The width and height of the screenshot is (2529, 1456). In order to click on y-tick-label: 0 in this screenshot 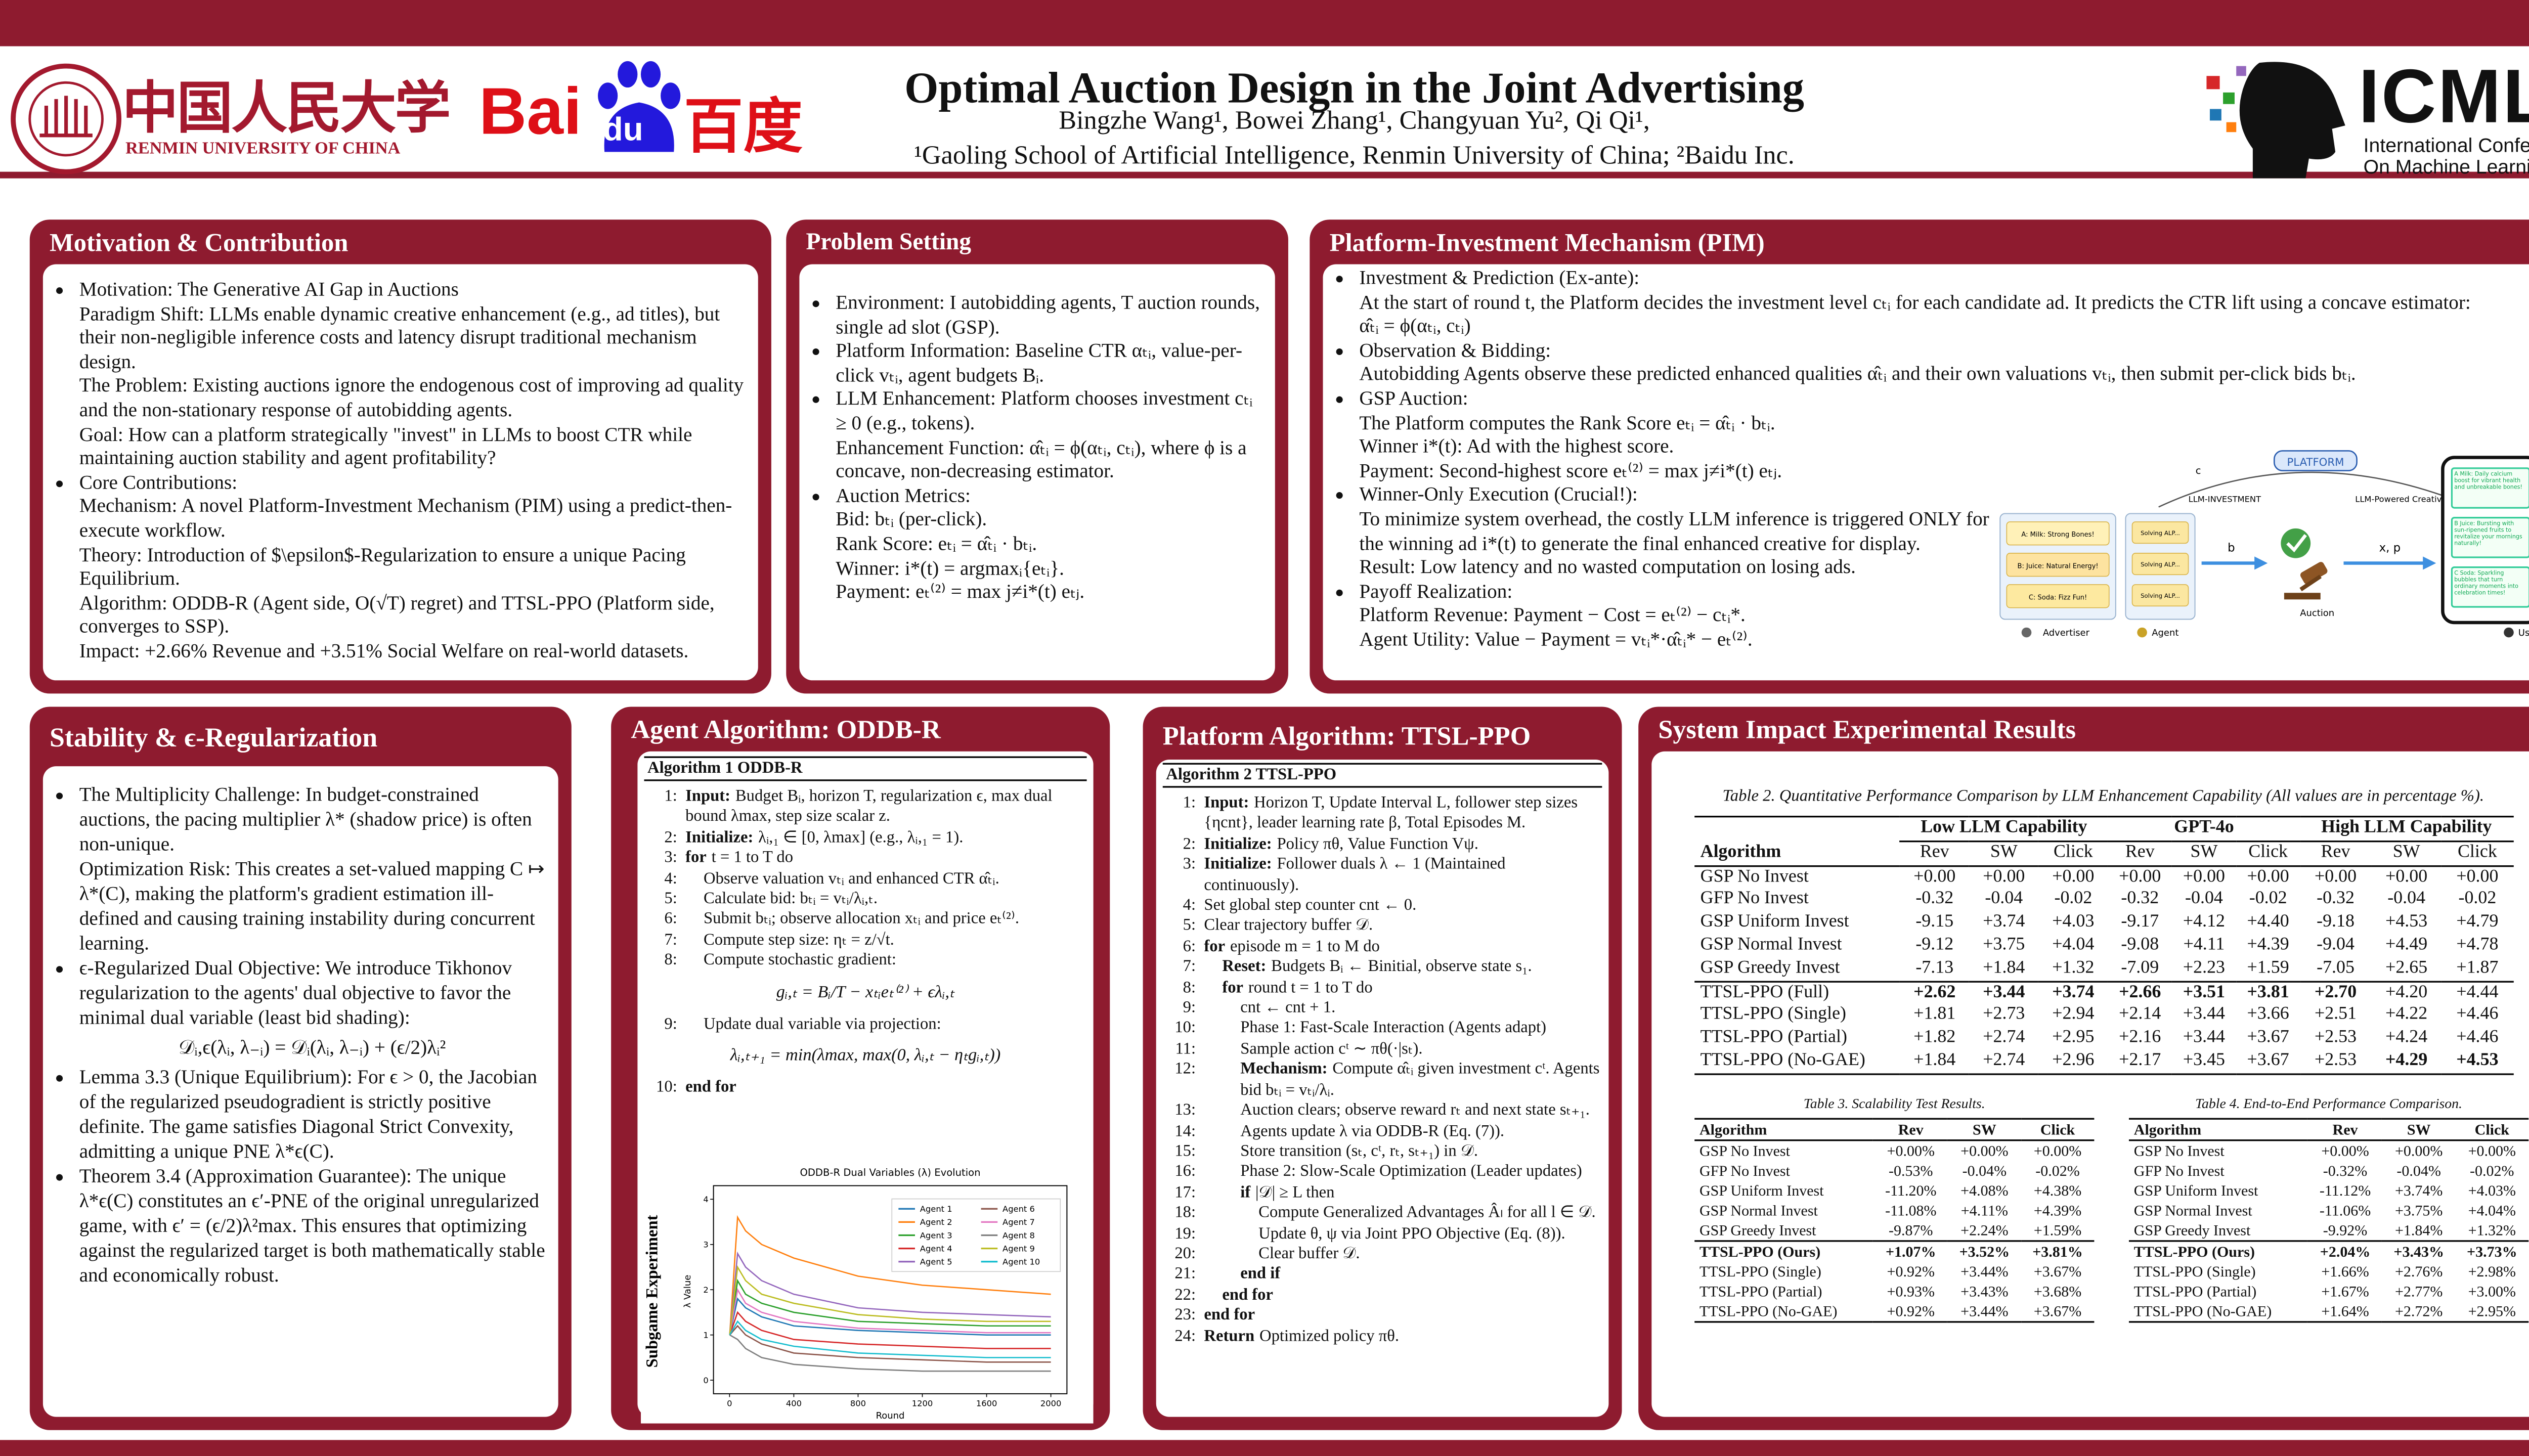, I will do `click(705, 1381)`.